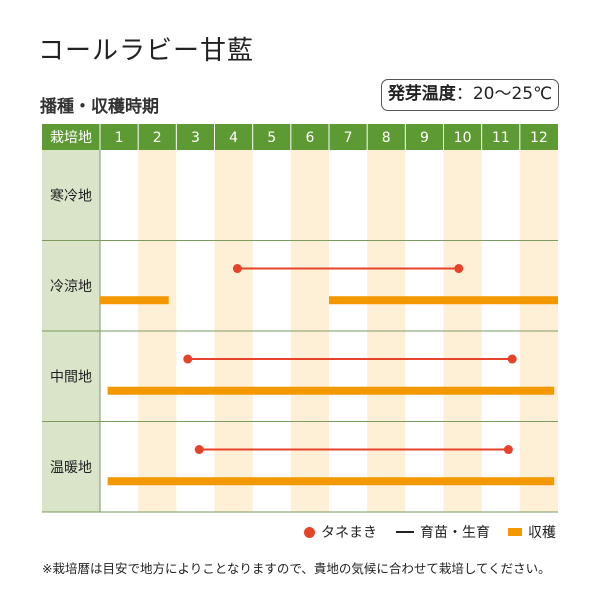 This screenshot has width=600, height=600. Describe the element at coordinates (421, 94) in the screenshot. I see `temperature-label: 発芽温度` at that location.